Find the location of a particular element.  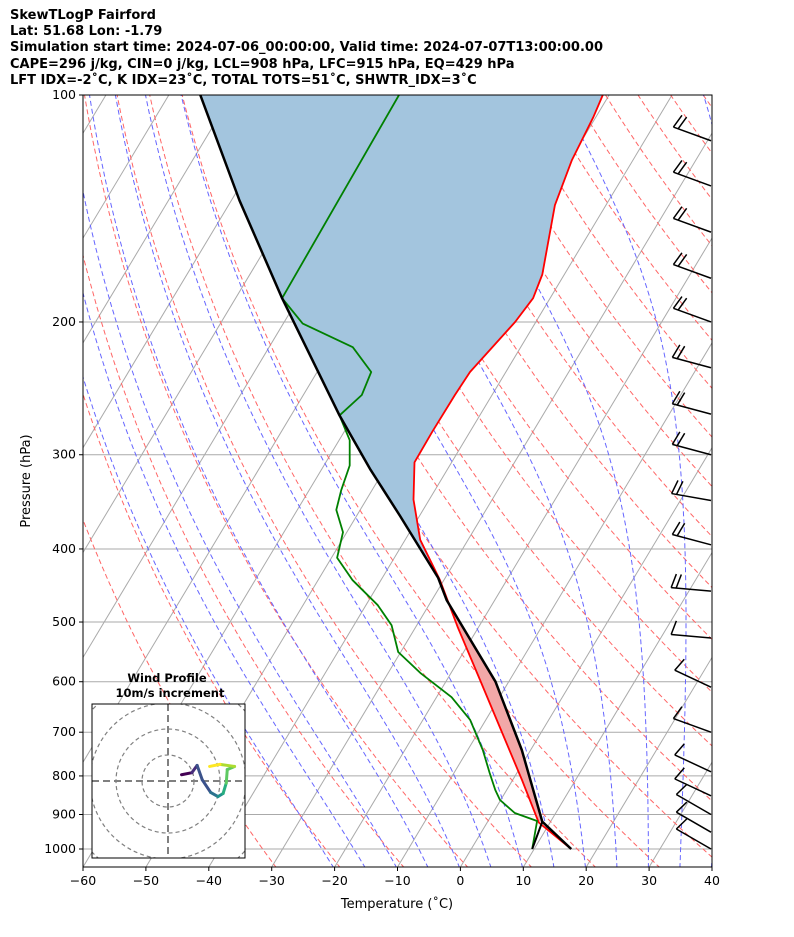

location: Lat: 51.68 Lon: -1.79 is located at coordinates (86, 31).